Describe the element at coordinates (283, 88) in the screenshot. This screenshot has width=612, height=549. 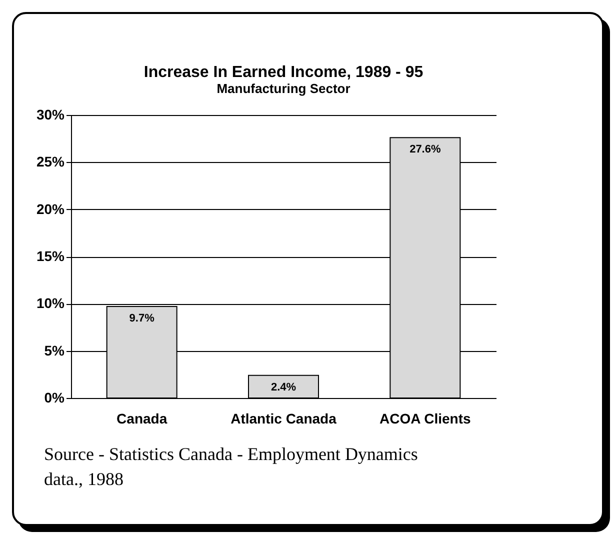
I see `chart-subtitle: Manufacturing Sector` at that location.